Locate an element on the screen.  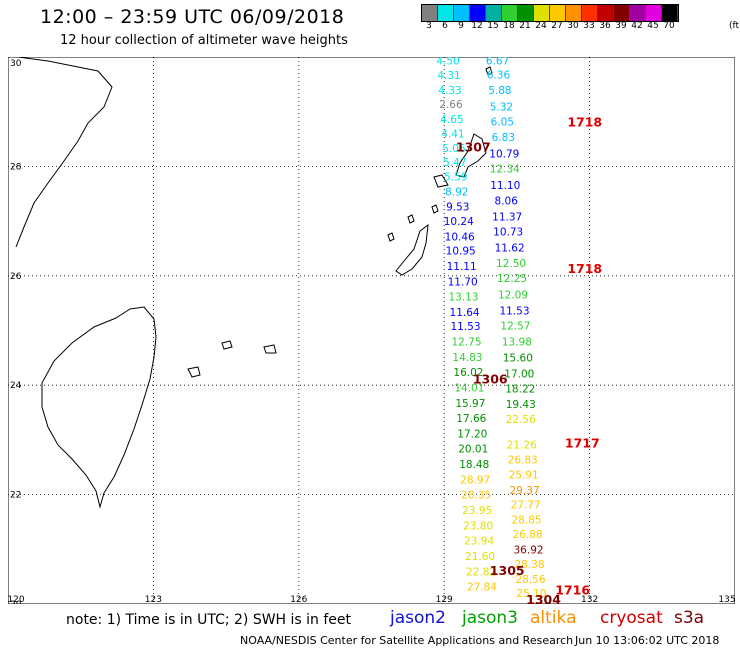
legend-jason3: jason3 is located at coordinates (490, 618).